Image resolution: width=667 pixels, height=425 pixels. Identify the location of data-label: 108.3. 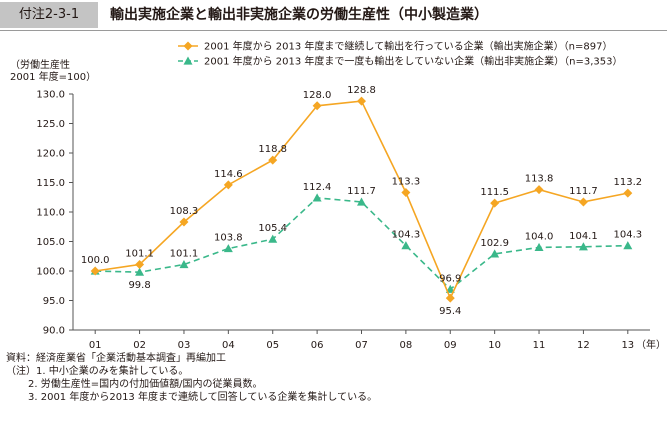
(184, 211).